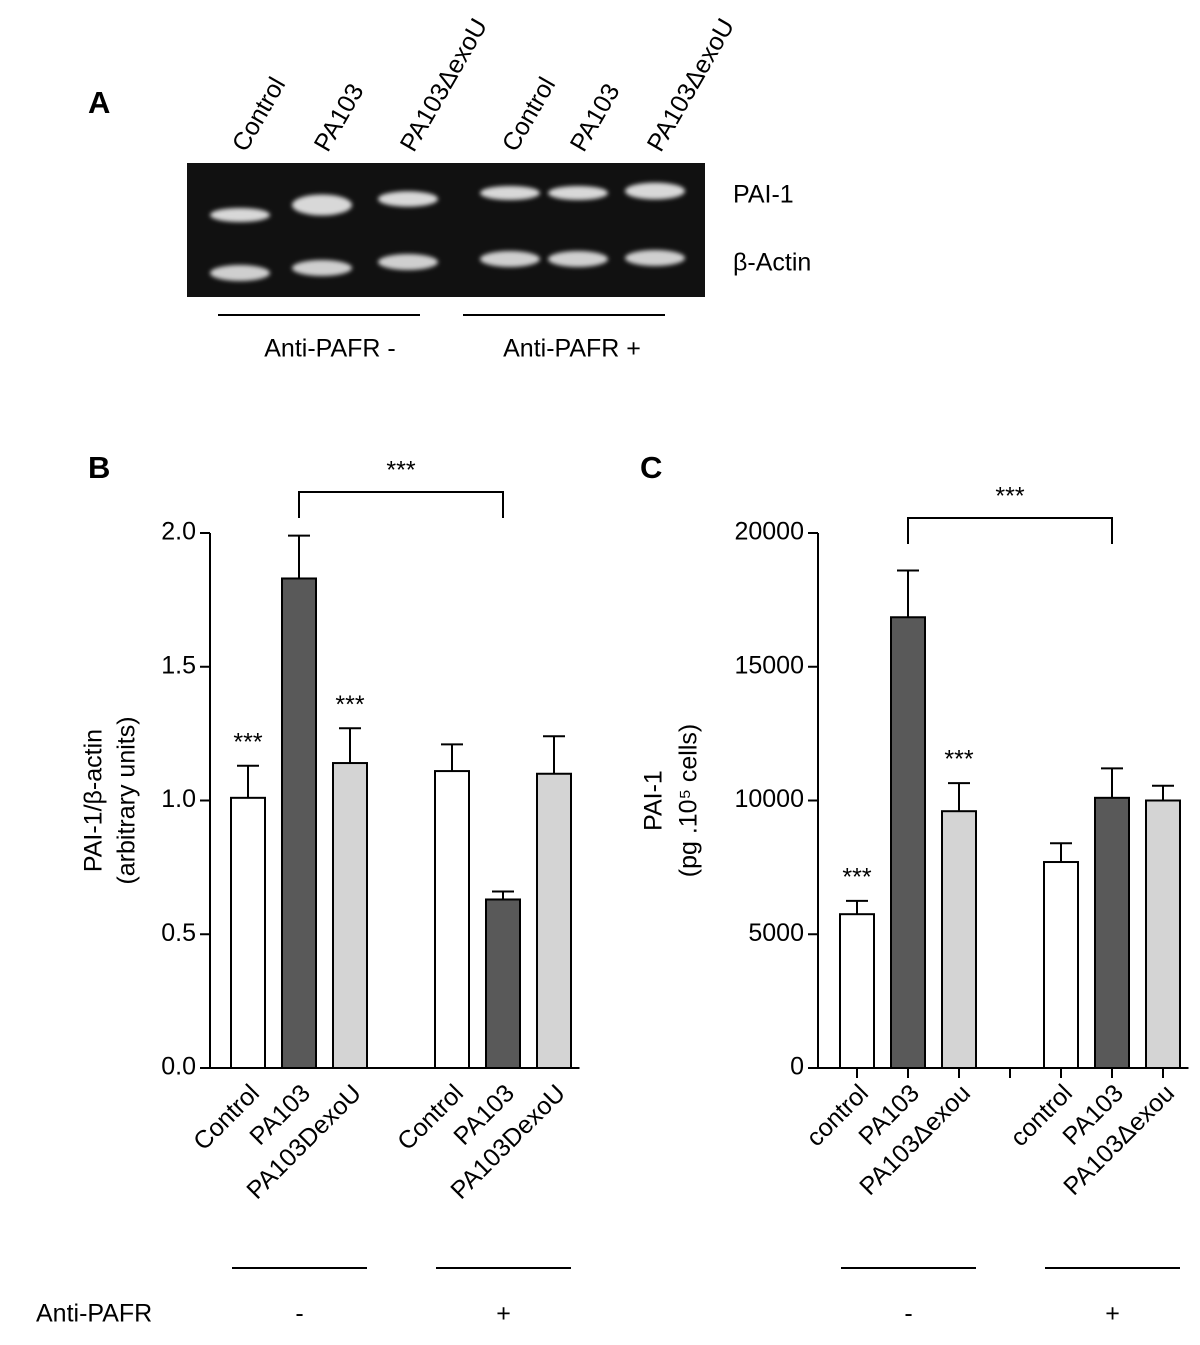 The height and width of the screenshot is (1345, 1200). Describe the element at coordinates (572, 349) in the screenshot. I see `group-label: Anti-PAFR +` at that location.